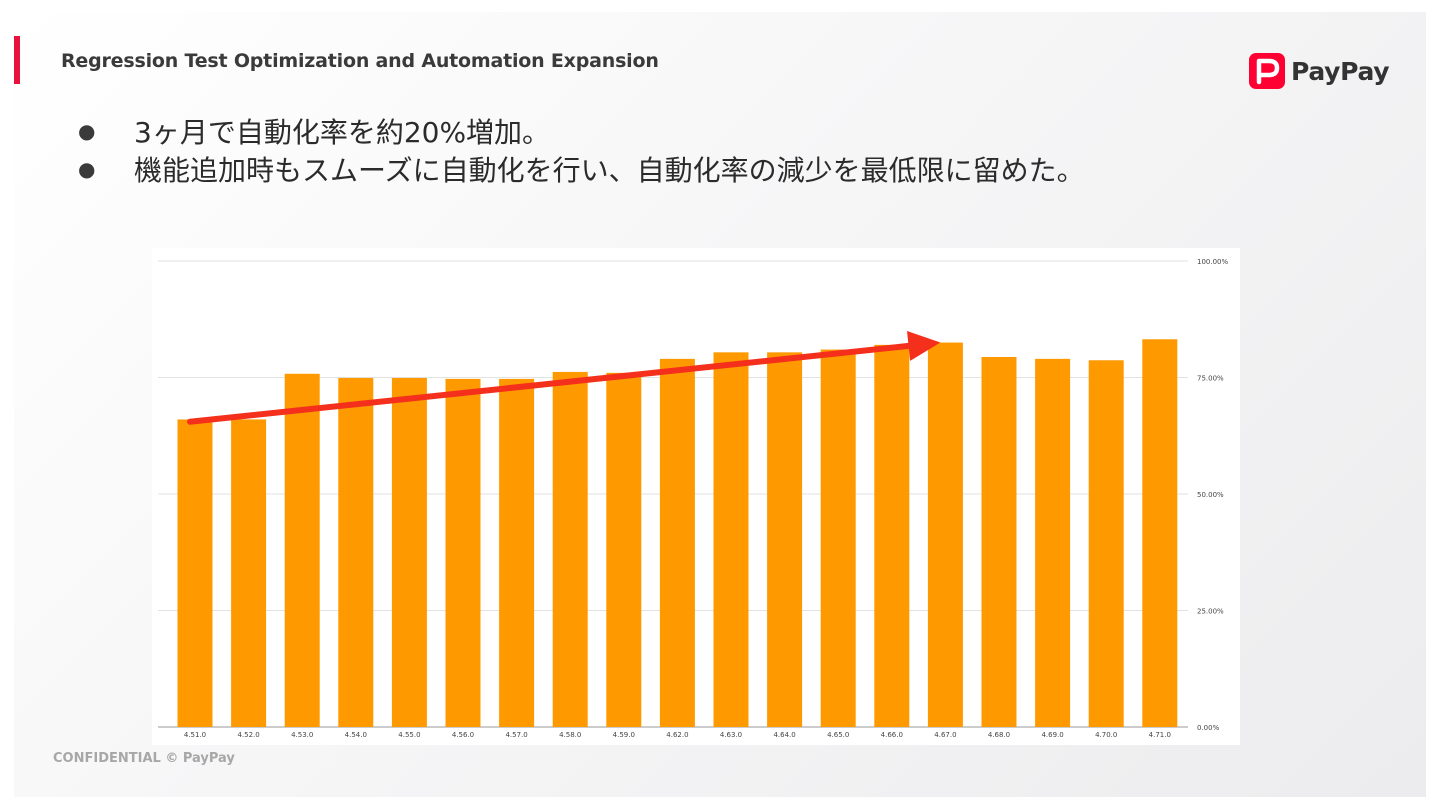 Image resolution: width=1440 pixels, height=810 pixels. Describe the element at coordinates (1160, 735) in the screenshot. I see `x-tick-label: 4.71.0` at that location.